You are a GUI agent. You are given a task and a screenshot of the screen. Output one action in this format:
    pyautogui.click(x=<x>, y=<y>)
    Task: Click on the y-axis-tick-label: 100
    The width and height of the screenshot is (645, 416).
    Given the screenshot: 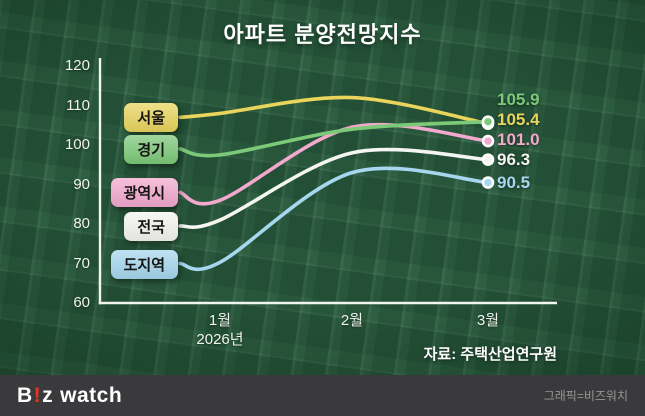 What is the action you would take?
    pyautogui.click(x=77, y=144)
    